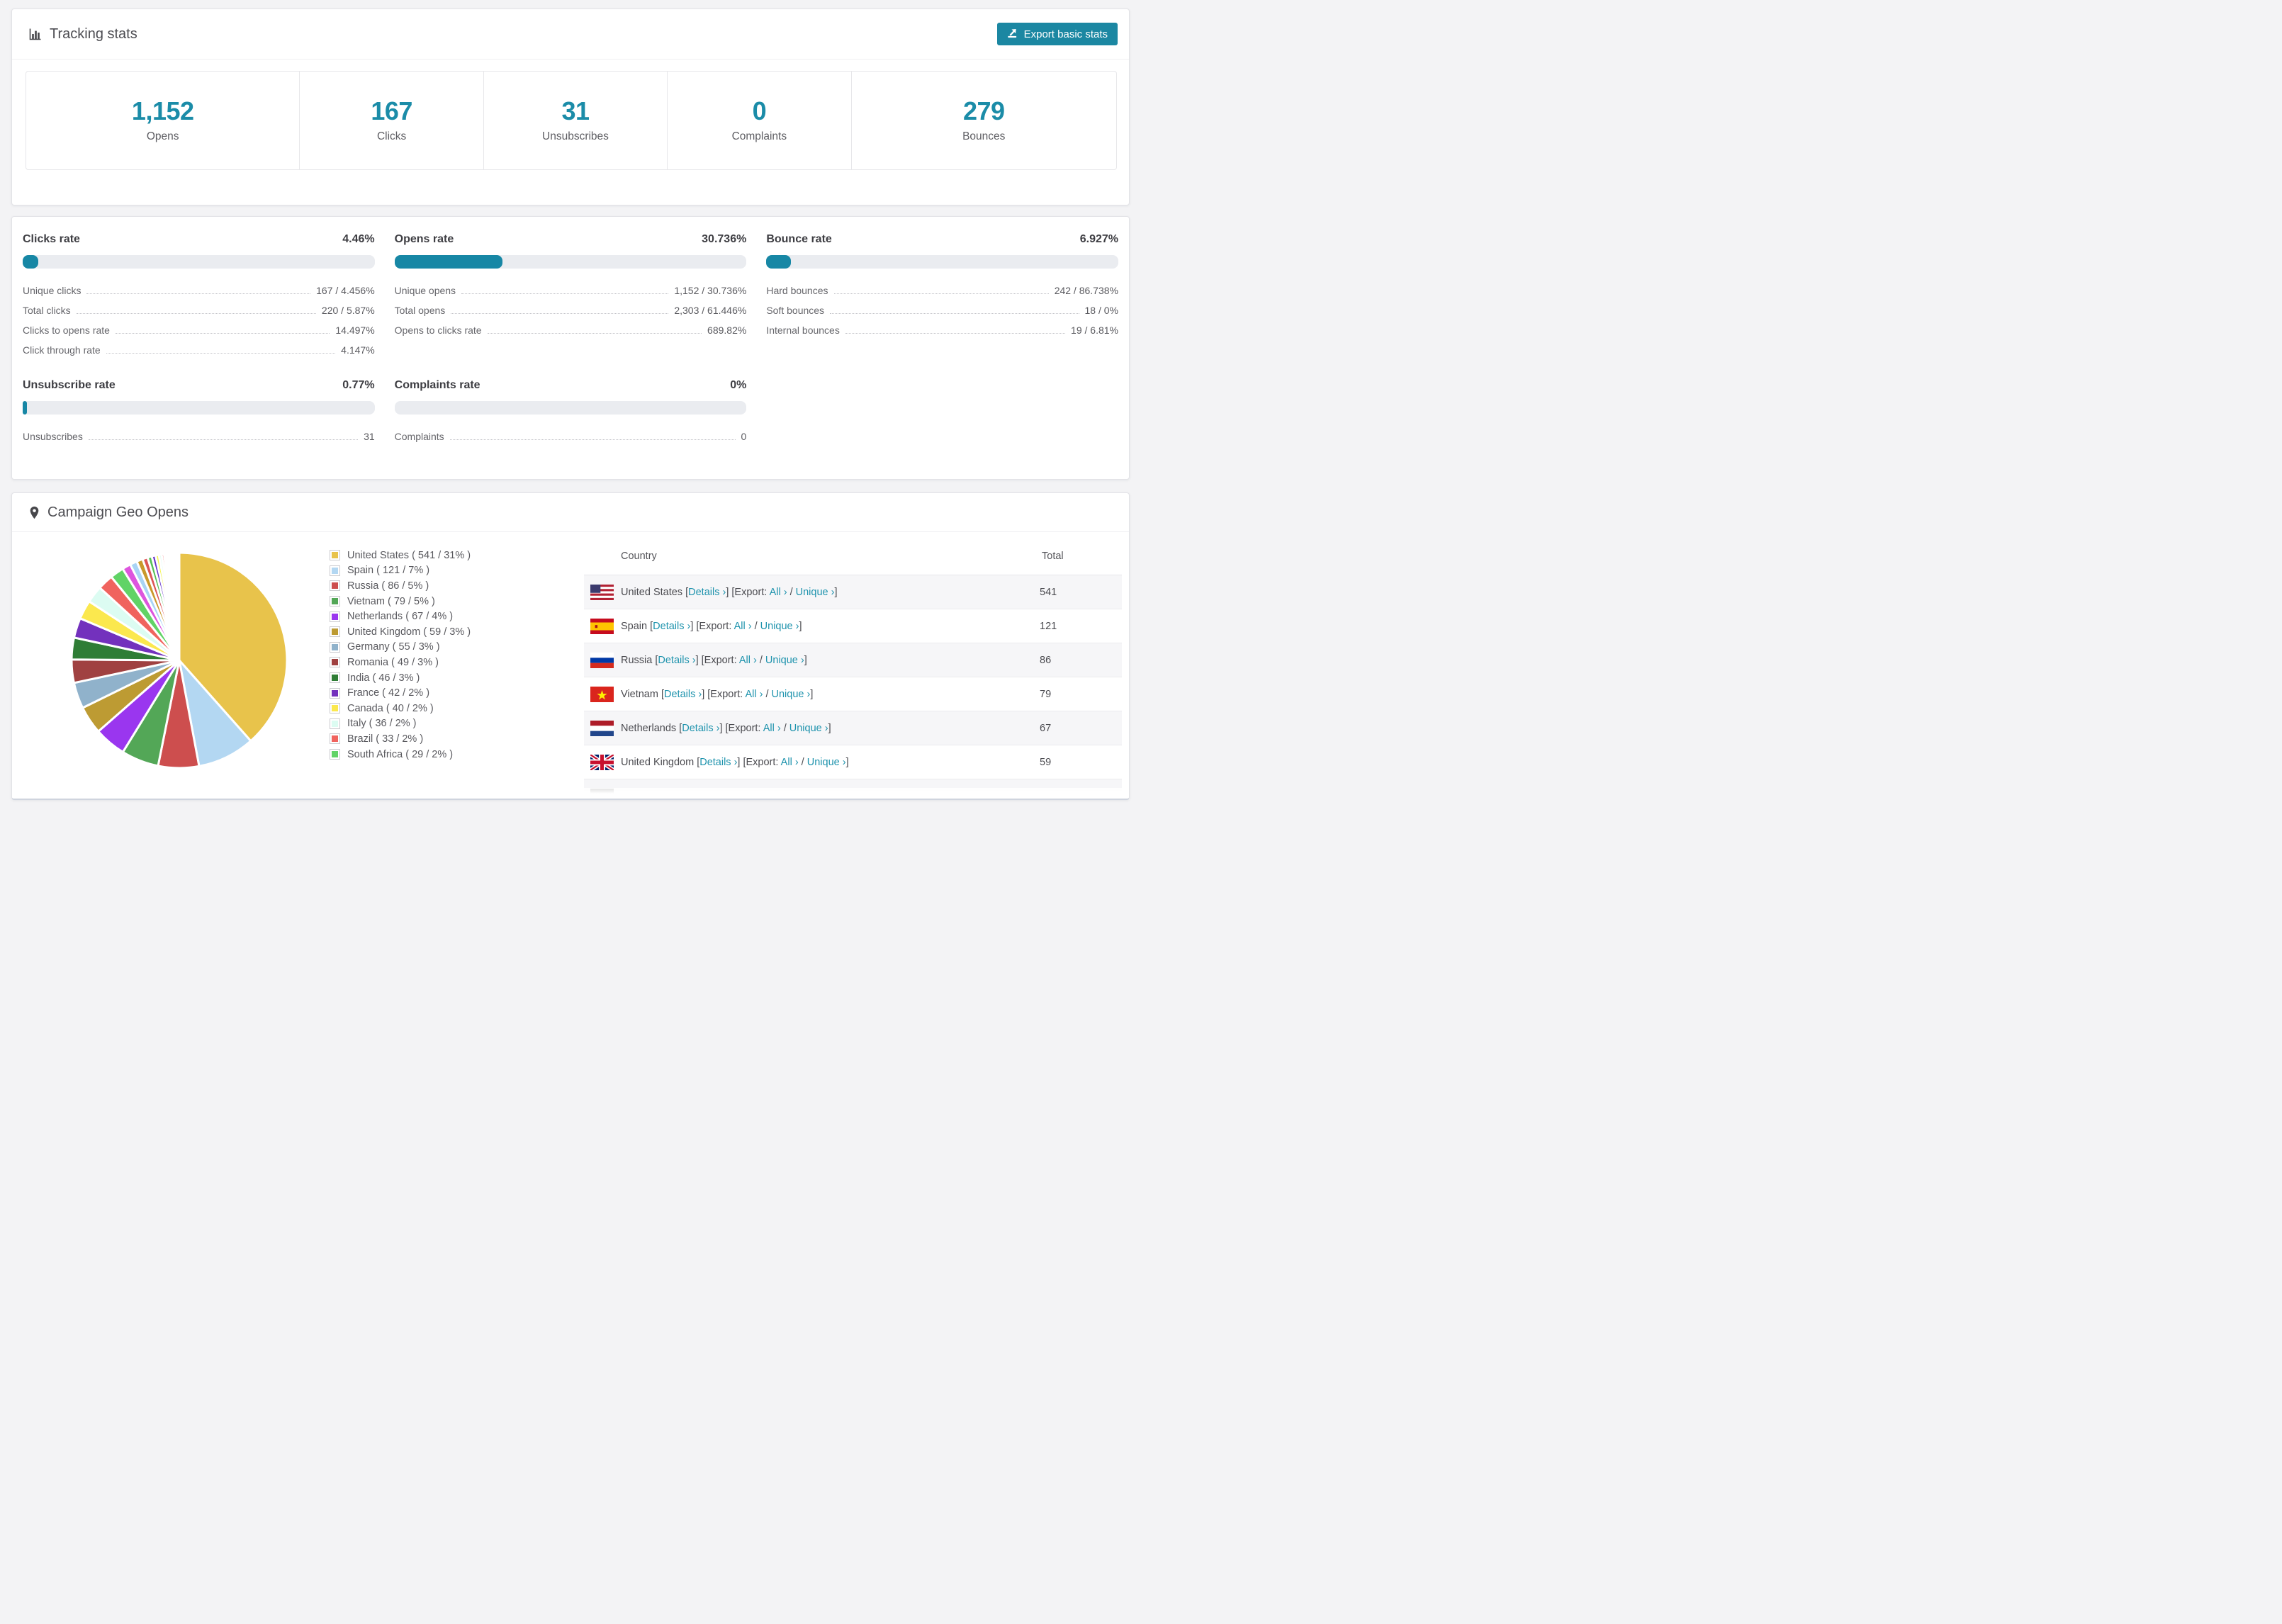 The width and height of the screenshot is (2282, 1624). What do you see at coordinates (163, 120) in the screenshot?
I see `stat-cell: 1,152 Opens` at bounding box center [163, 120].